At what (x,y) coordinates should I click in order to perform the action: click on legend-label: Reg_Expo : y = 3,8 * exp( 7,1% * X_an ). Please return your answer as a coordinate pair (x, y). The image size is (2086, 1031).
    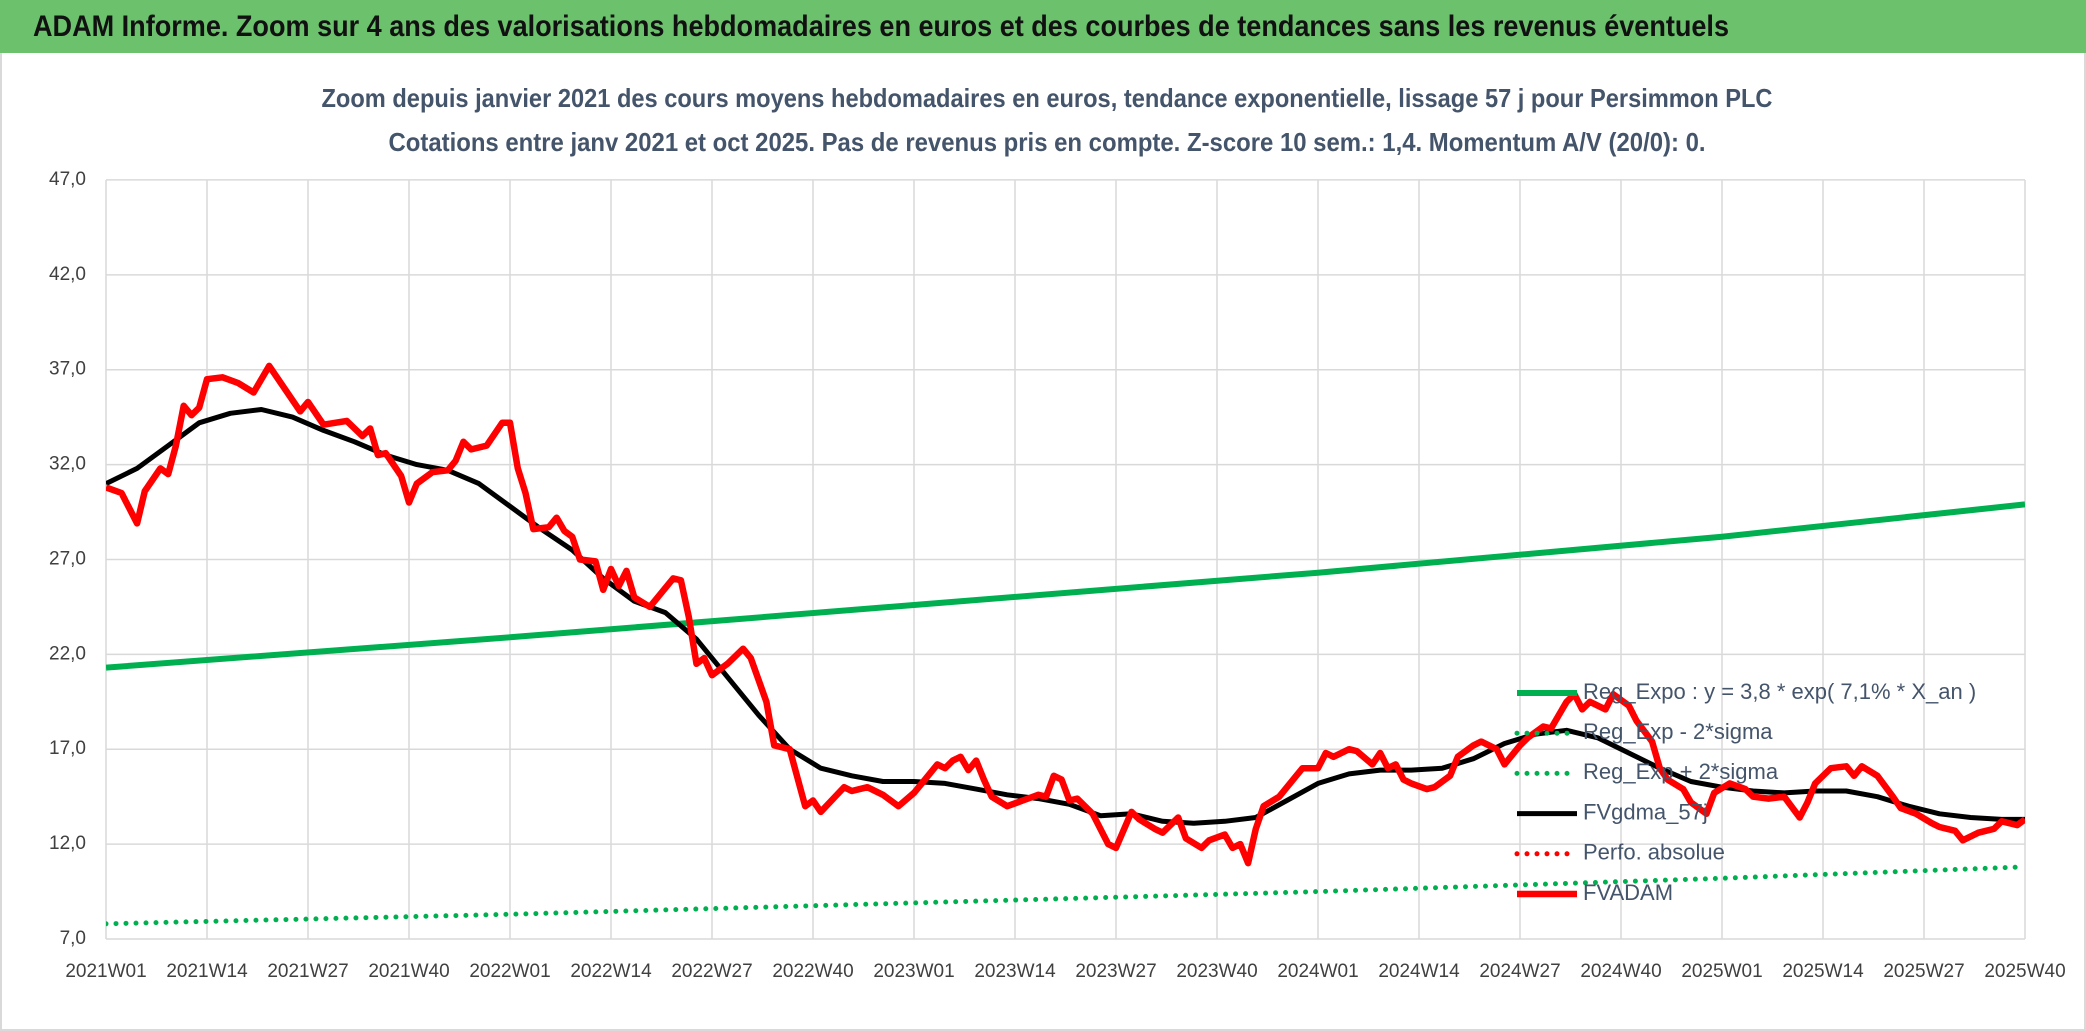
    Looking at the image, I should click on (1779, 691).